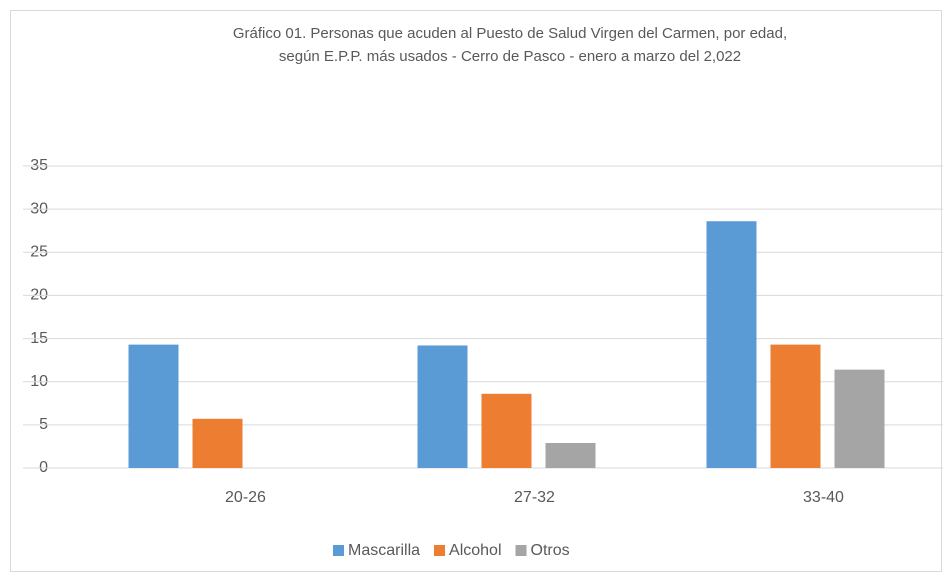 Image resolution: width=952 pixels, height=581 pixels. I want to click on x-tick-label: 20-26, so click(245, 497).